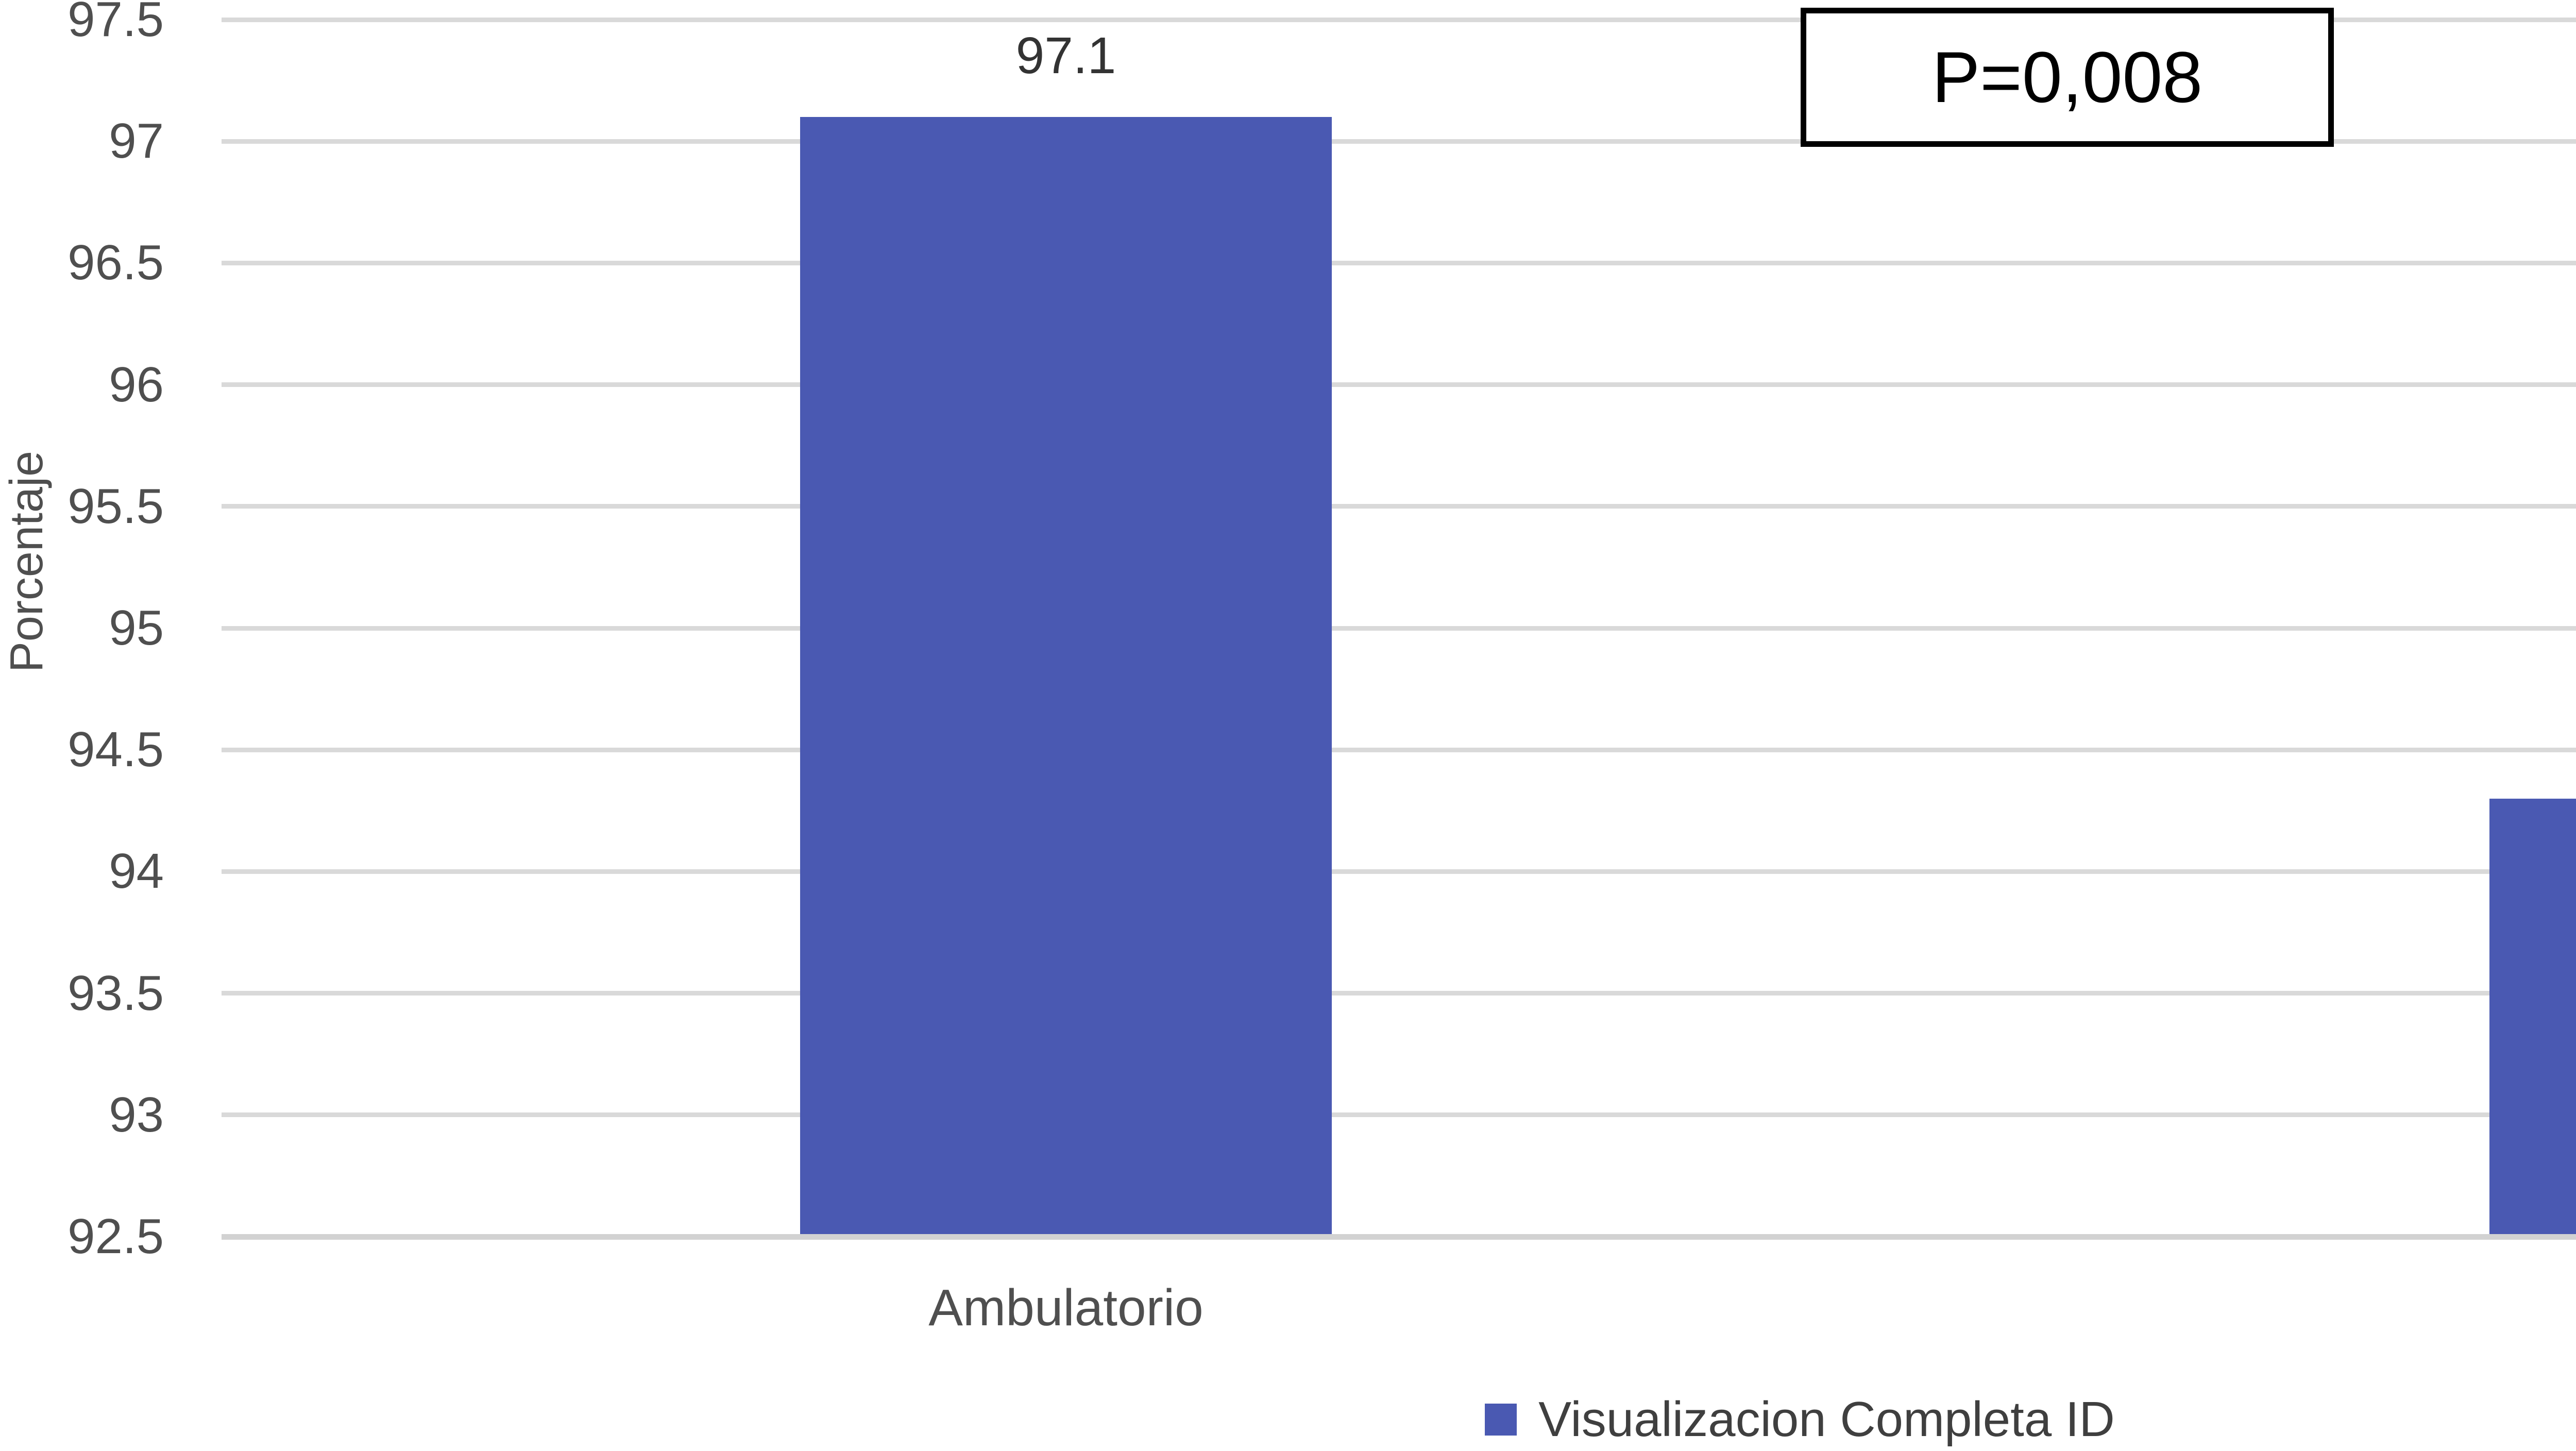  Describe the element at coordinates (2459, 1308) in the screenshot. I see `category-label-hospitalario: Hospitalario` at that location.